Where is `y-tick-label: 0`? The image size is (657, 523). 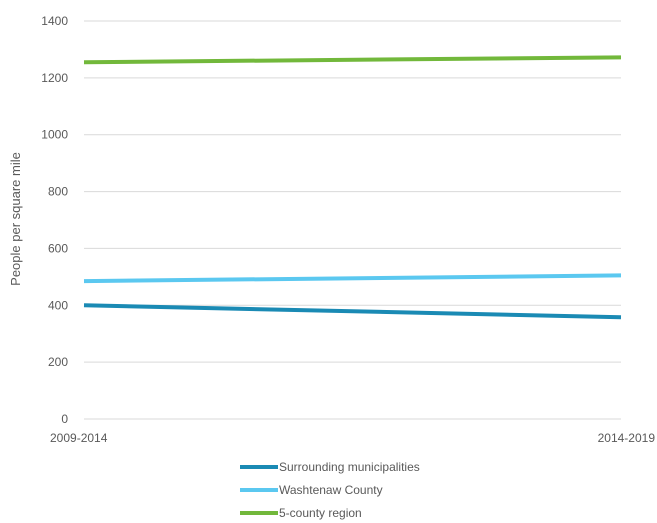 y-tick-label: 0 is located at coordinates (64, 419).